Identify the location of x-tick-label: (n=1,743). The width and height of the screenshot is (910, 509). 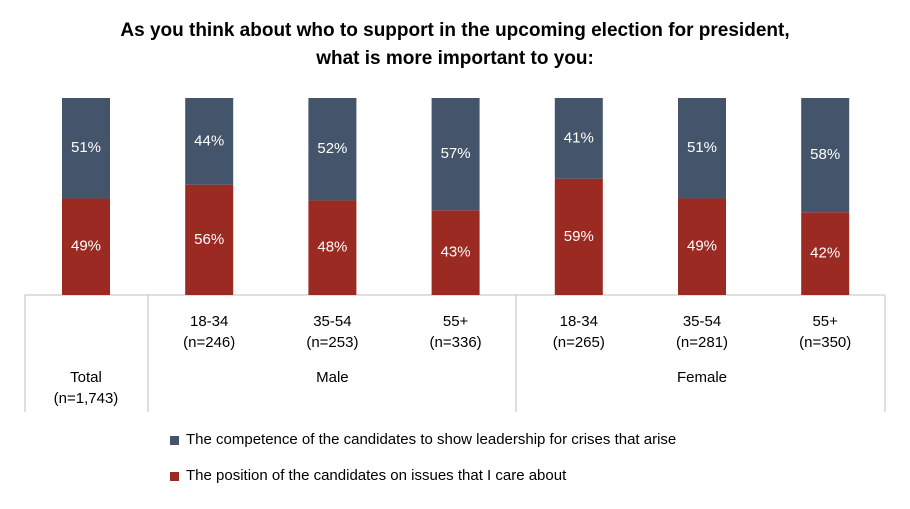
(86, 398).